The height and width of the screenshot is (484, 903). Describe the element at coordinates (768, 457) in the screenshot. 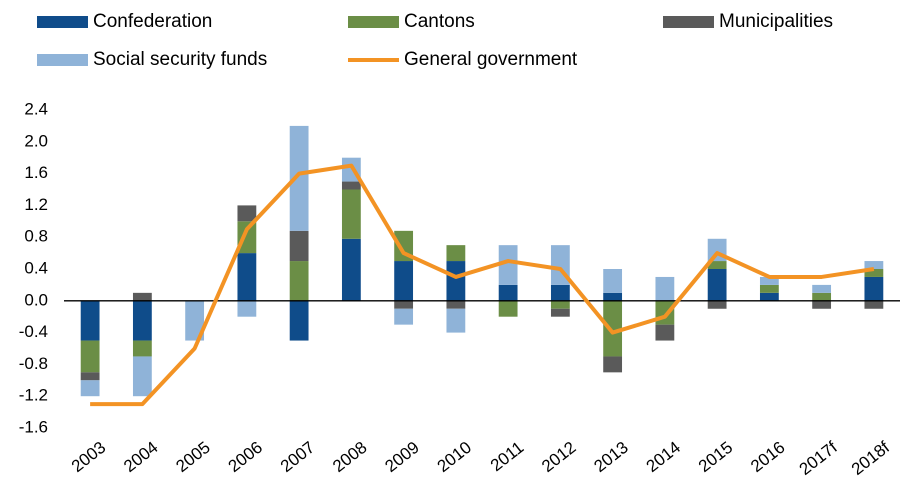

I see `x-tick-label: 2016` at that location.